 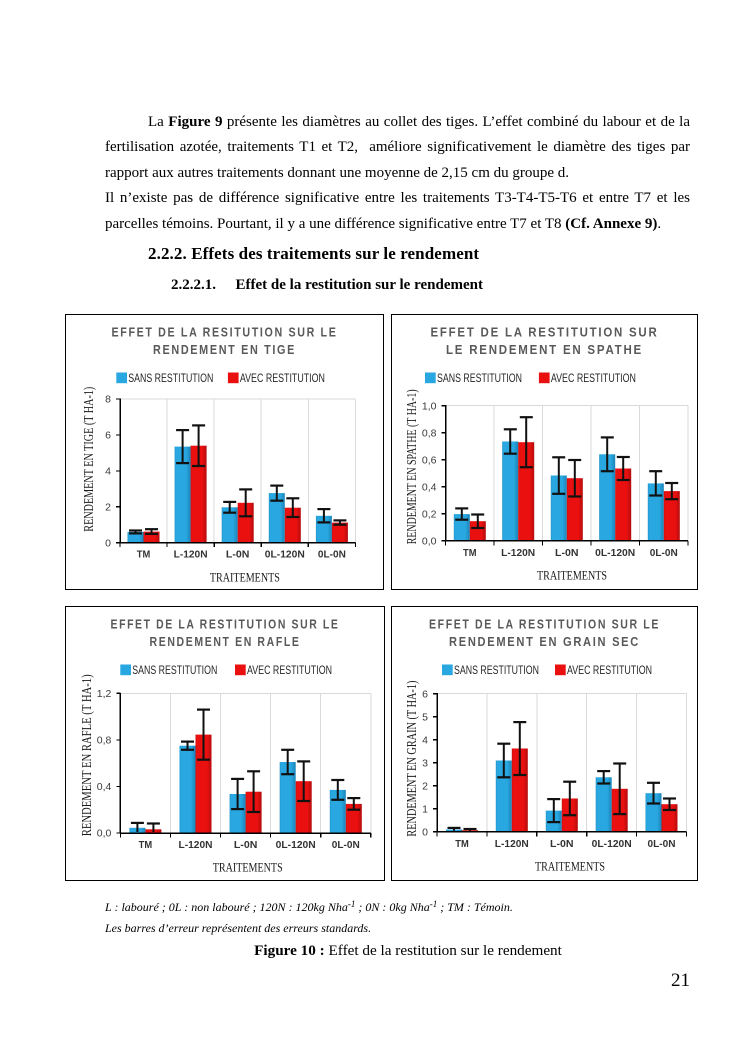 I want to click on svg-text: 1,0, so click(x=429, y=406).